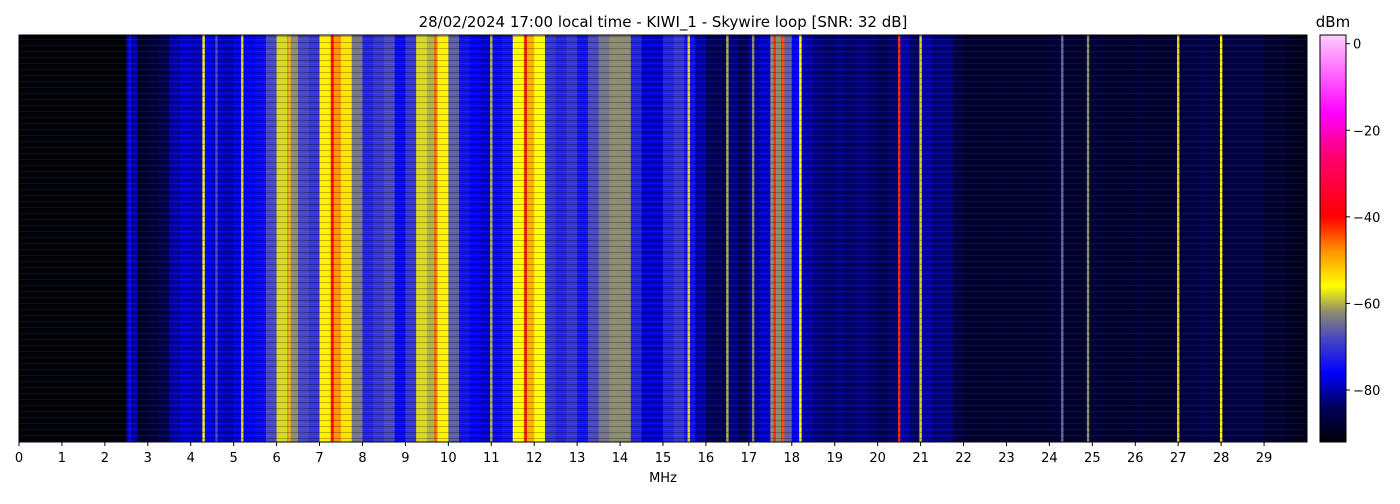 Image resolution: width=1400 pixels, height=504 pixels. Describe the element at coordinates (792, 458) in the screenshot. I see `x-tick-label: 18` at that location.